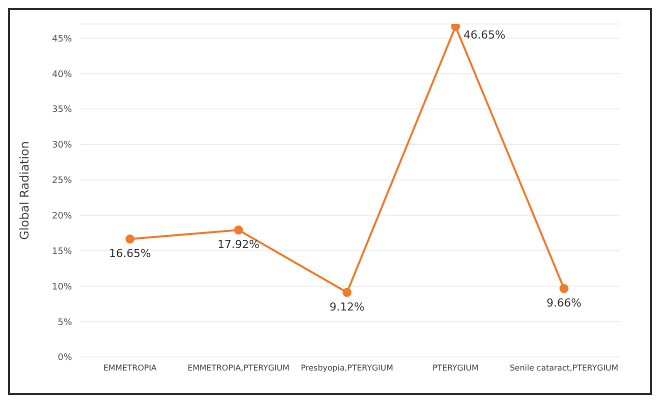 The image size is (662, 405). I want to click on y-tick-label: 0%, so click(65, 358).